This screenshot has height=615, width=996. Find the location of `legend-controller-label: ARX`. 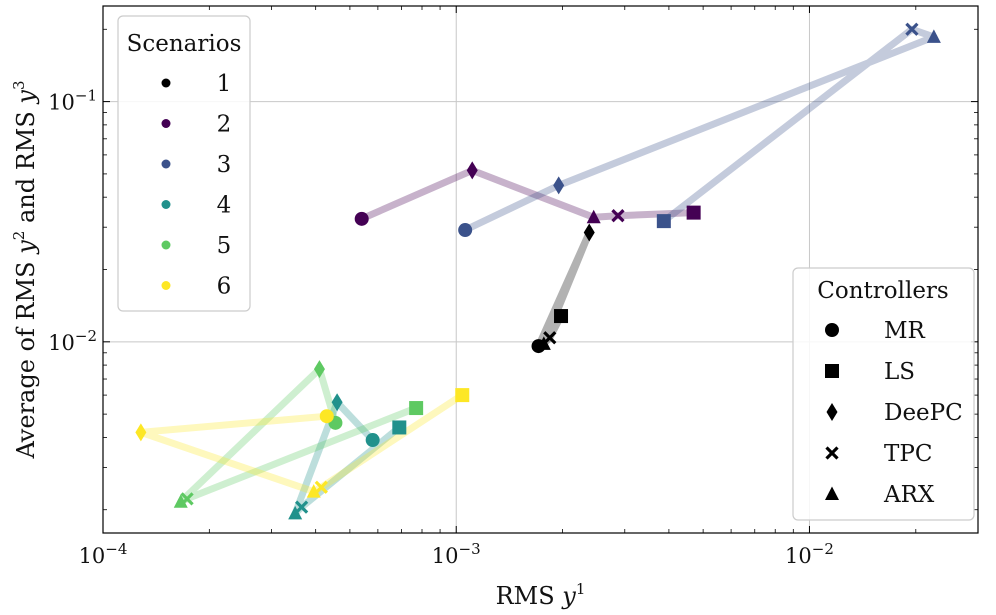

legend-controller-label: ARX is located at coordinates (909, 495).